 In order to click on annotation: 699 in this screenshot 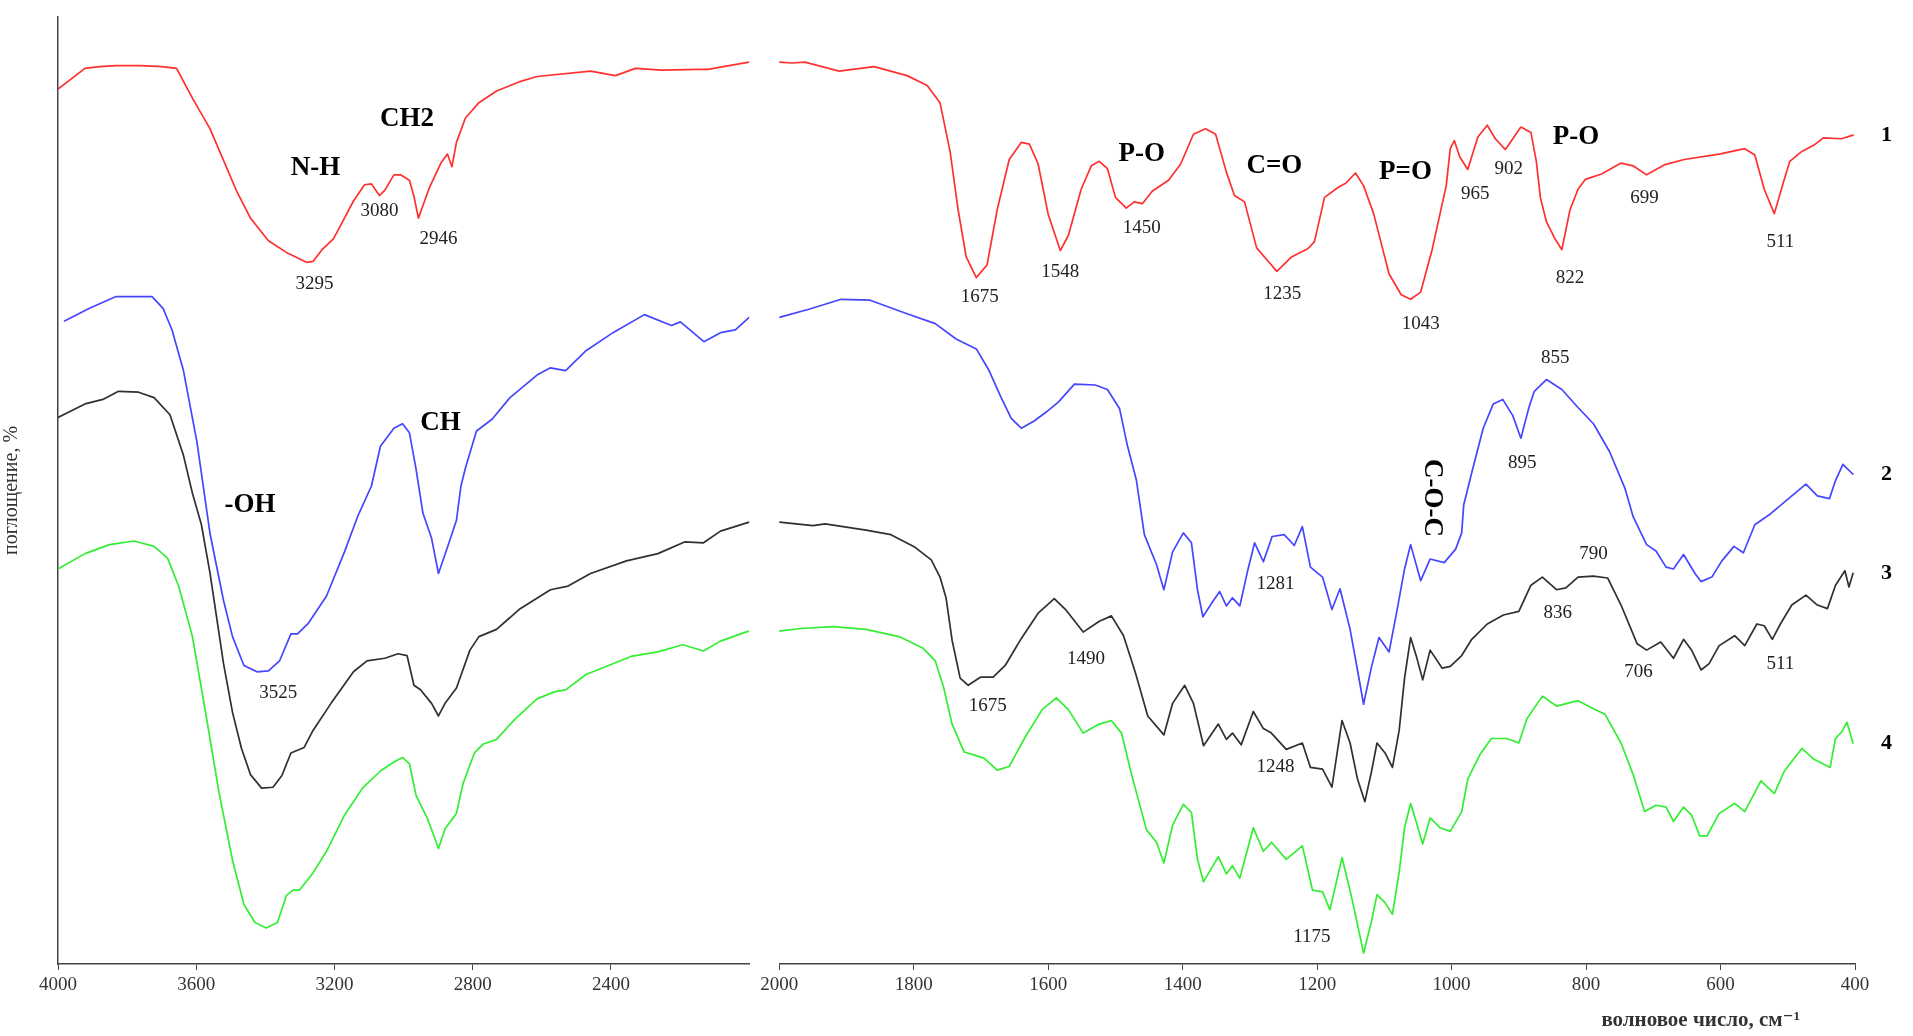, I will do `click(1644, 197)`.